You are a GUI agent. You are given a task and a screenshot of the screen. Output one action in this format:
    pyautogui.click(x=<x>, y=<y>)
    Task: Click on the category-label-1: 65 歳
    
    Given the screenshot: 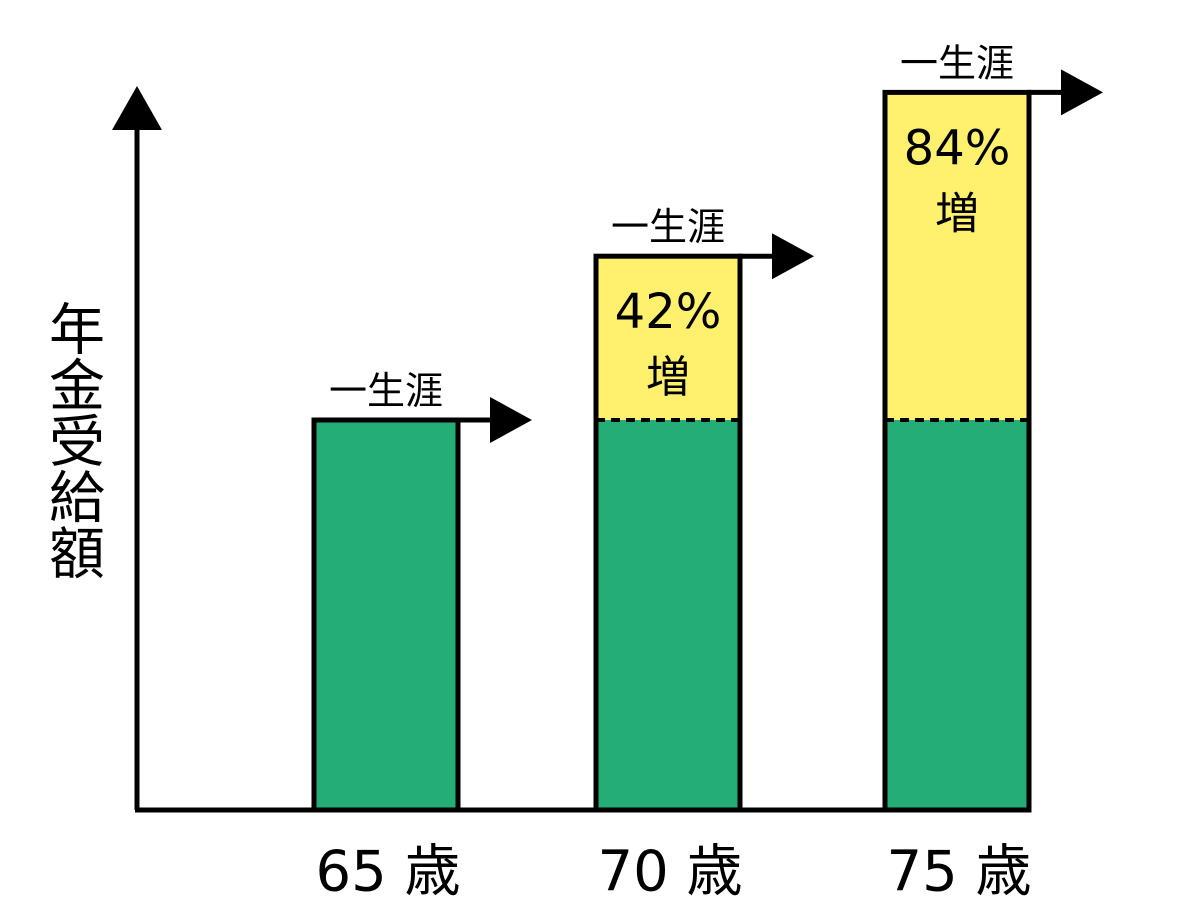 What is the action you would take?
    pyautogui.click(x=387, y=872)
    